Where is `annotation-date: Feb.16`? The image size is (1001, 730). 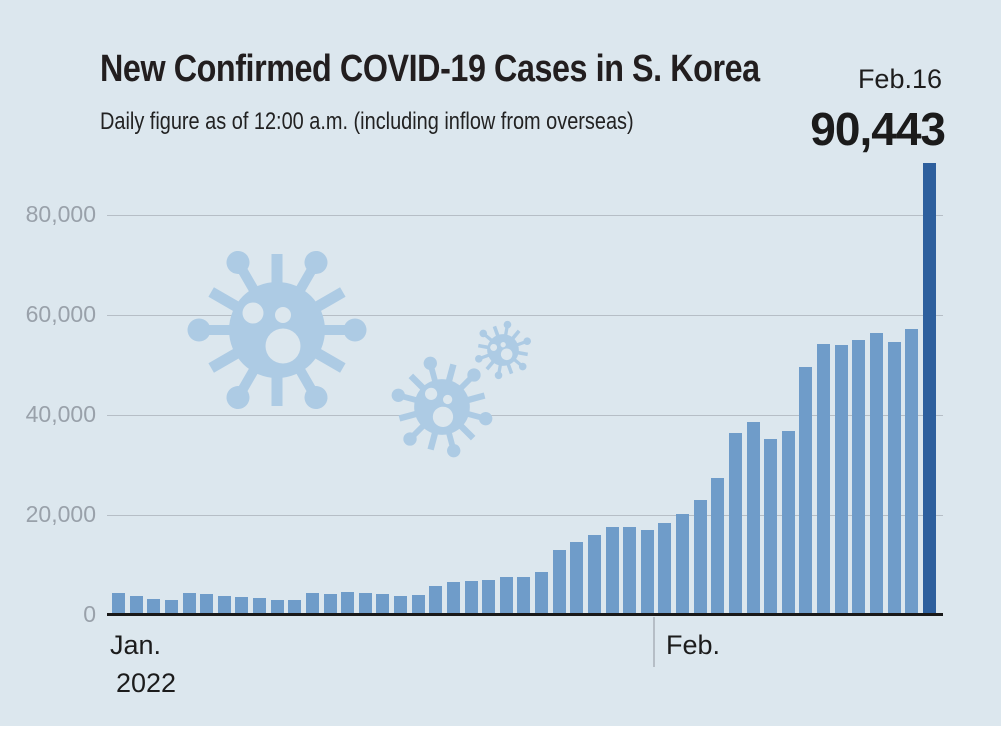
annotation-date: Feb.16 is located at coordinates (899, 79).